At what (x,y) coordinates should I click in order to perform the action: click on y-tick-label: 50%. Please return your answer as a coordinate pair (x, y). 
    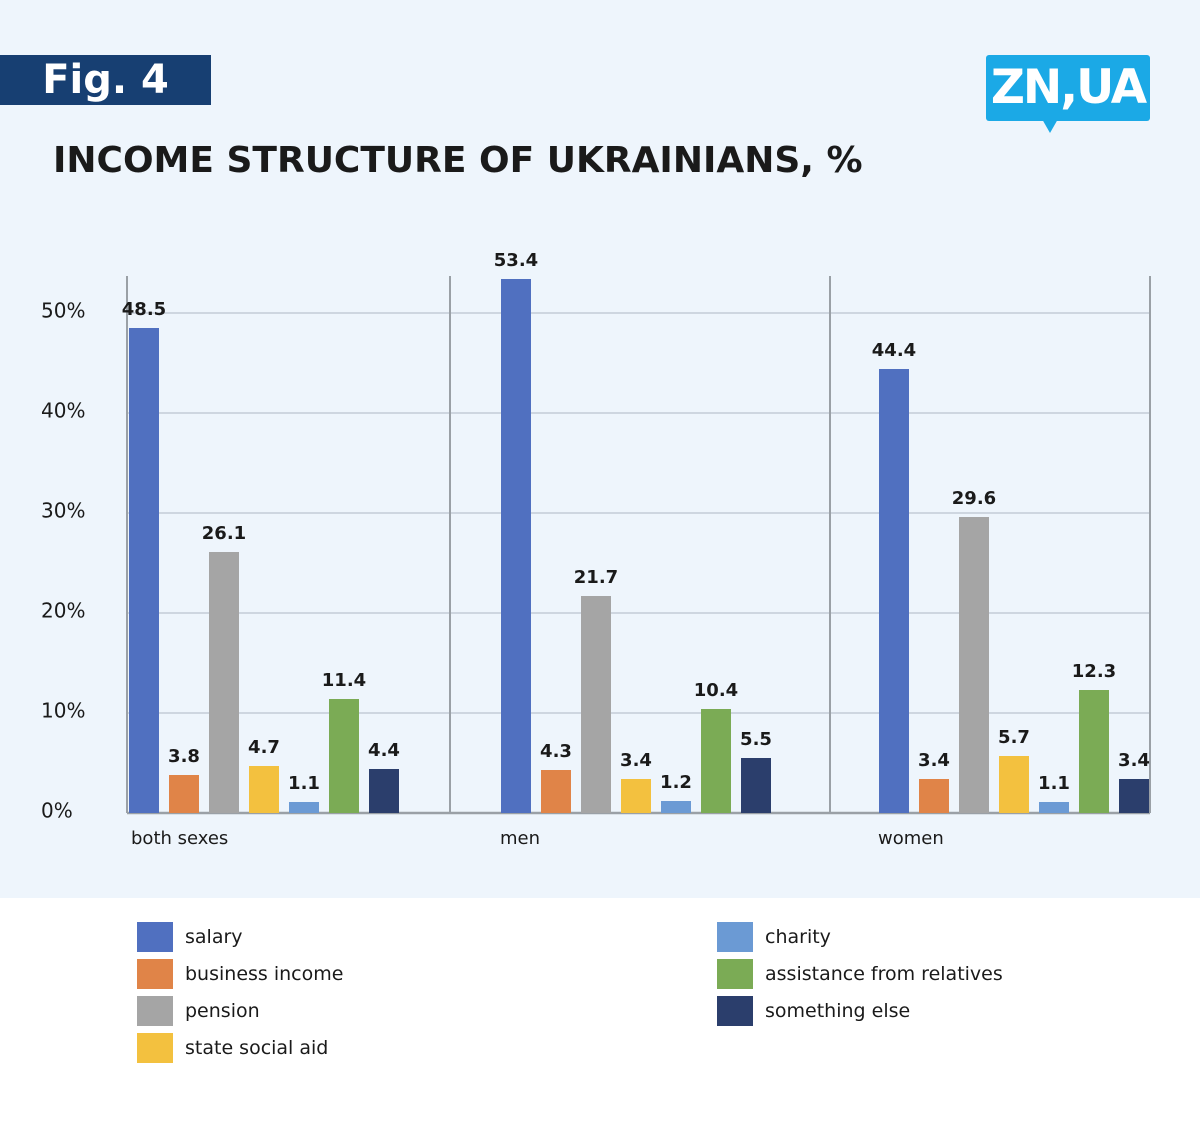
    Looking at the image, I should click on (63, 311).